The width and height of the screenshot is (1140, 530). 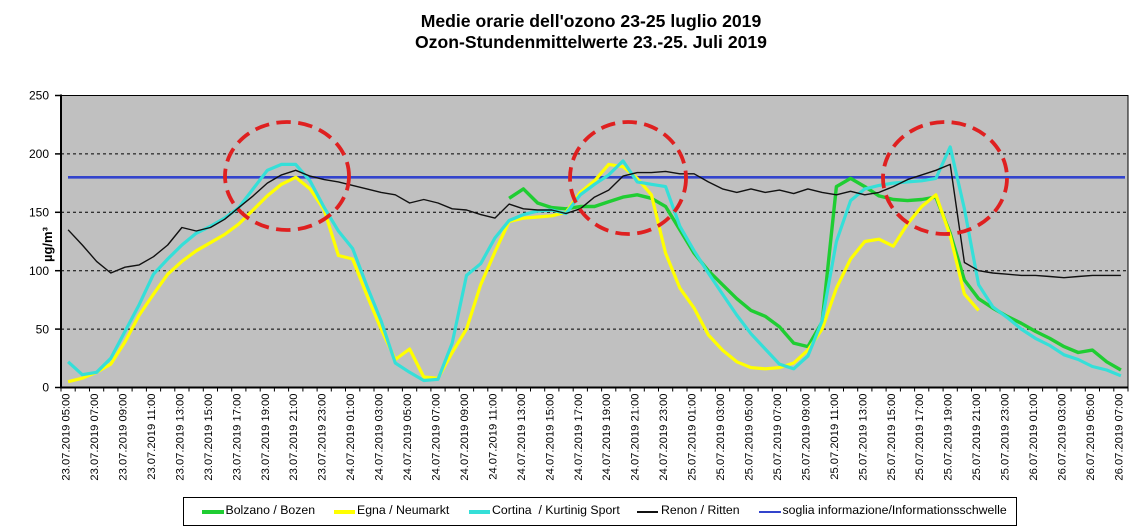 I want to click on svg-text: 25.07.2019 13:00, so click(x=863, y=437).